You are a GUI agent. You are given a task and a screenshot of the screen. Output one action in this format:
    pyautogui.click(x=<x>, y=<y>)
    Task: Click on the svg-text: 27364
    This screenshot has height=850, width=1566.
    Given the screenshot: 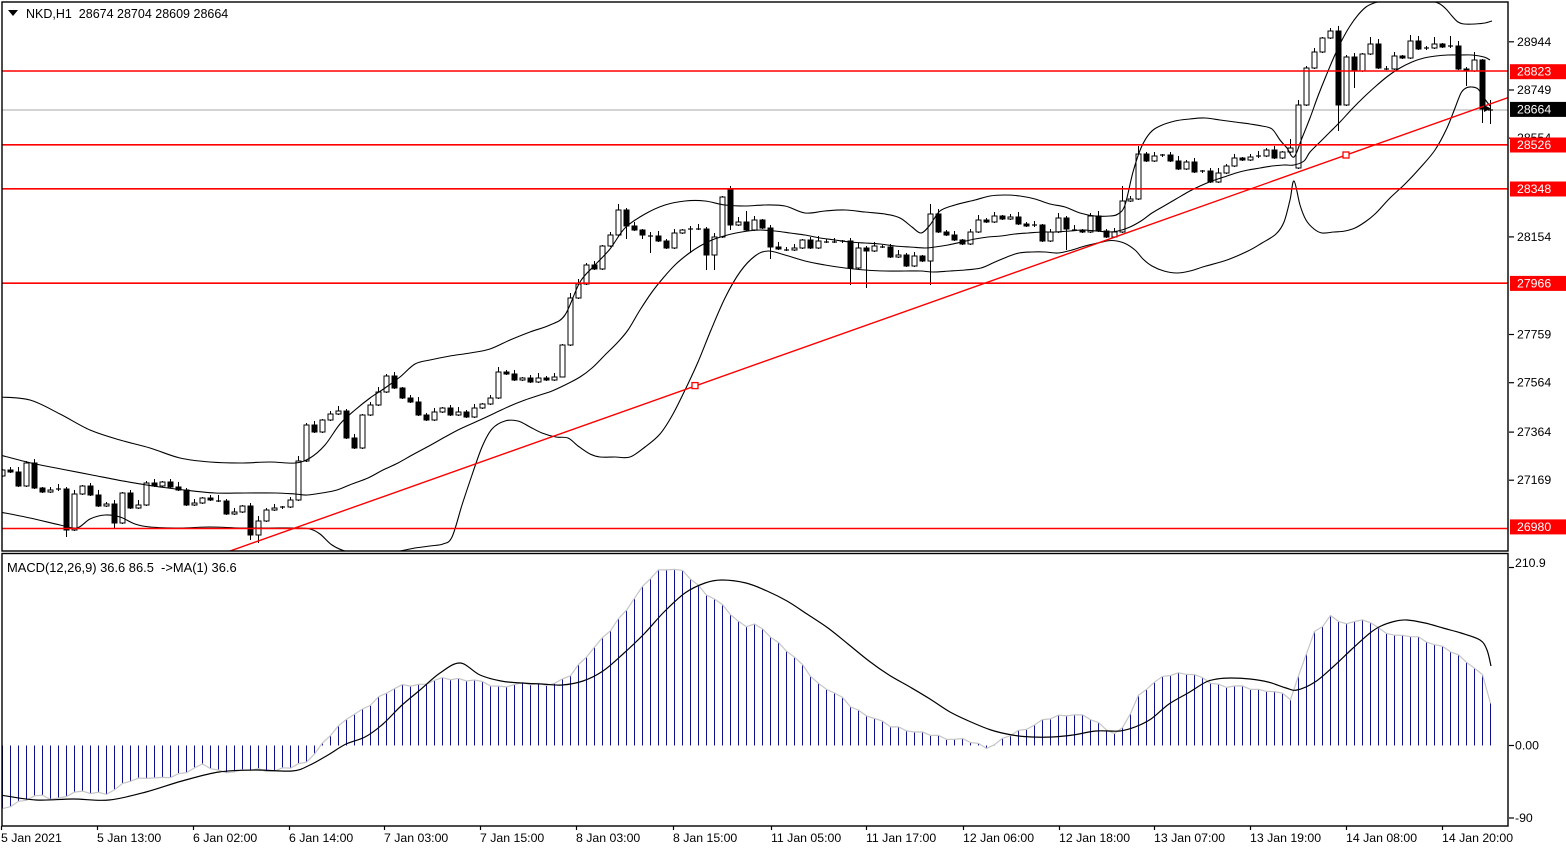 What is the action you would take?
    pyautogui.click(x=1534, y=432)
    